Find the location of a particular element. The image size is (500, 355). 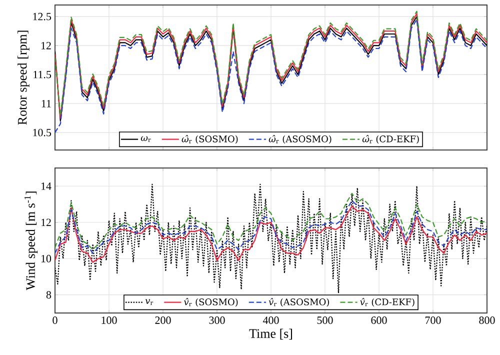

legend-label: ω̂$_{r}$ (SOSMO) is located at coordinates (210, 139).